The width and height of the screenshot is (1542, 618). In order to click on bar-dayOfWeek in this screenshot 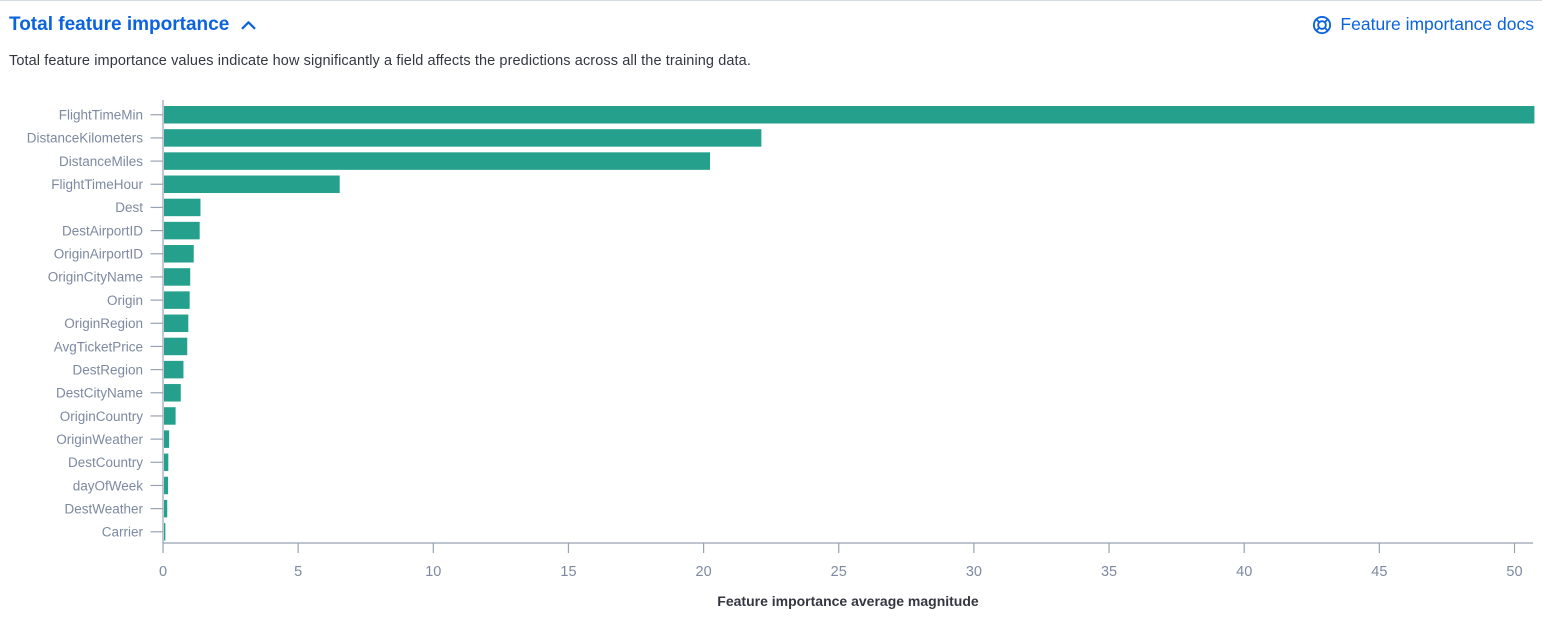, I will do `click(166, 485)`.